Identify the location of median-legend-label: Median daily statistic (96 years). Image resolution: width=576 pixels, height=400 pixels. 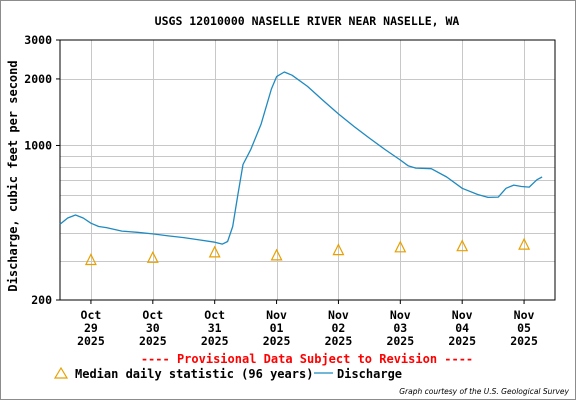
(194, 374).